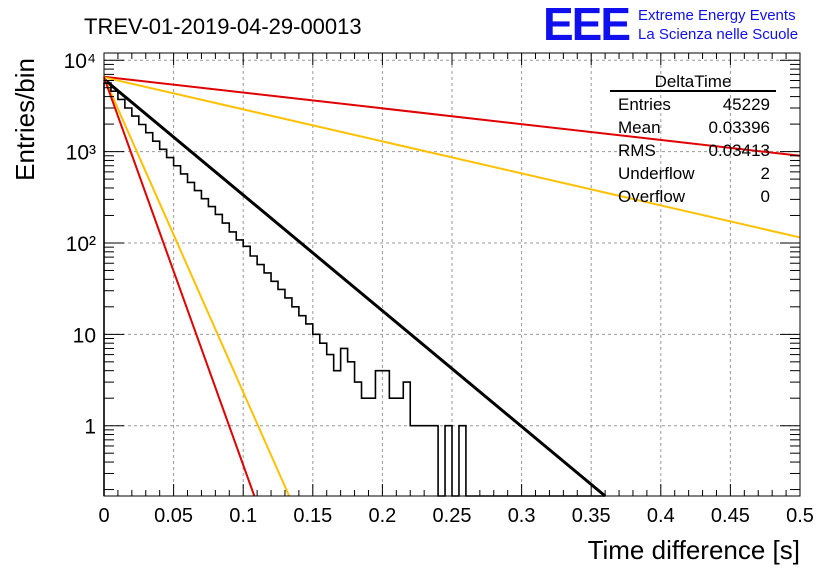 Image resolution: width=836 pixels, height=572 pixels. Describe the element at coordinates (25, 119) in the screenshot. I see `y-axis-title: Entries/bin` at that location.